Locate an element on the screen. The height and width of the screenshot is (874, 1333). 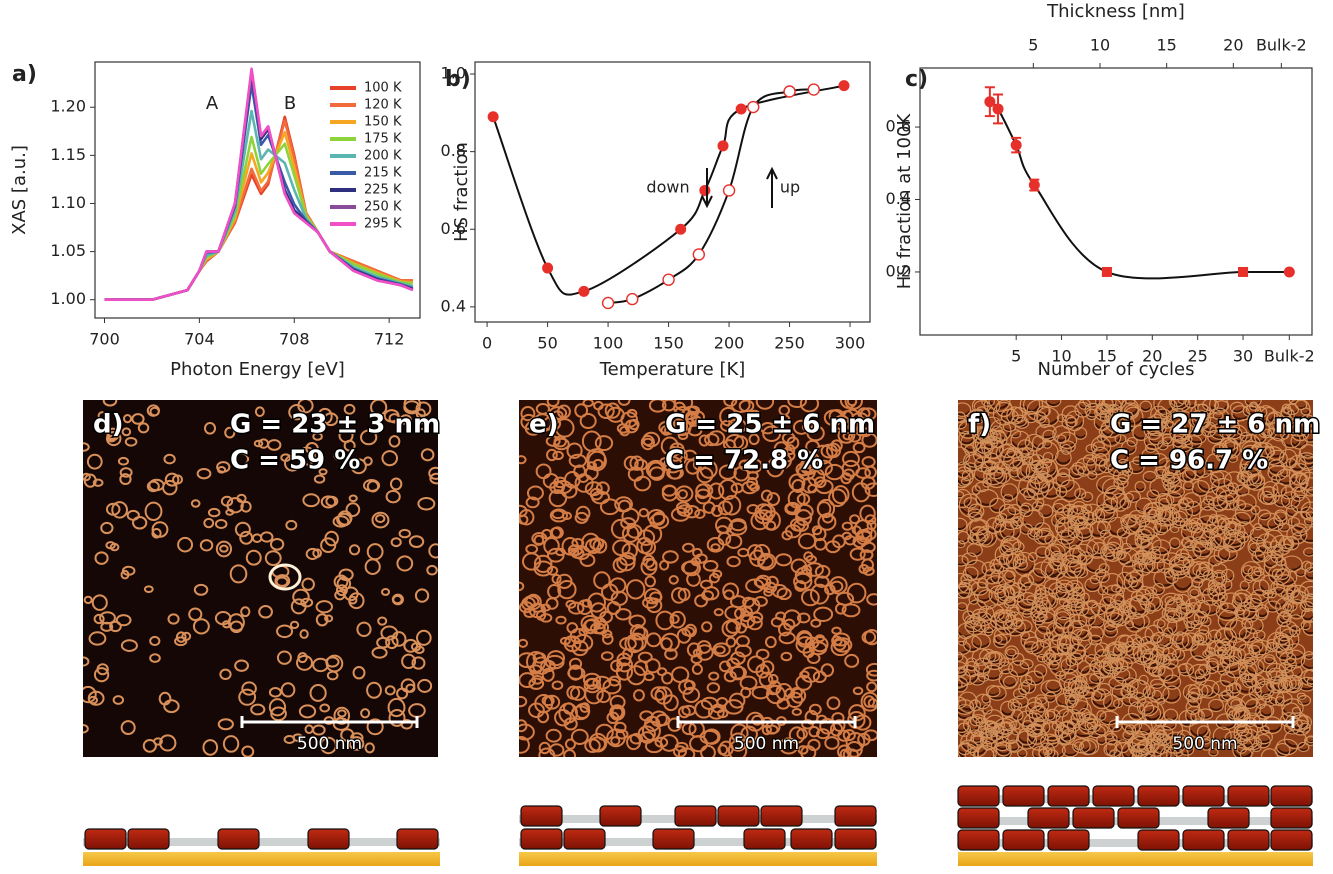
x2-tick-label: Bulk-2 is located at coordinates (1281, 45).